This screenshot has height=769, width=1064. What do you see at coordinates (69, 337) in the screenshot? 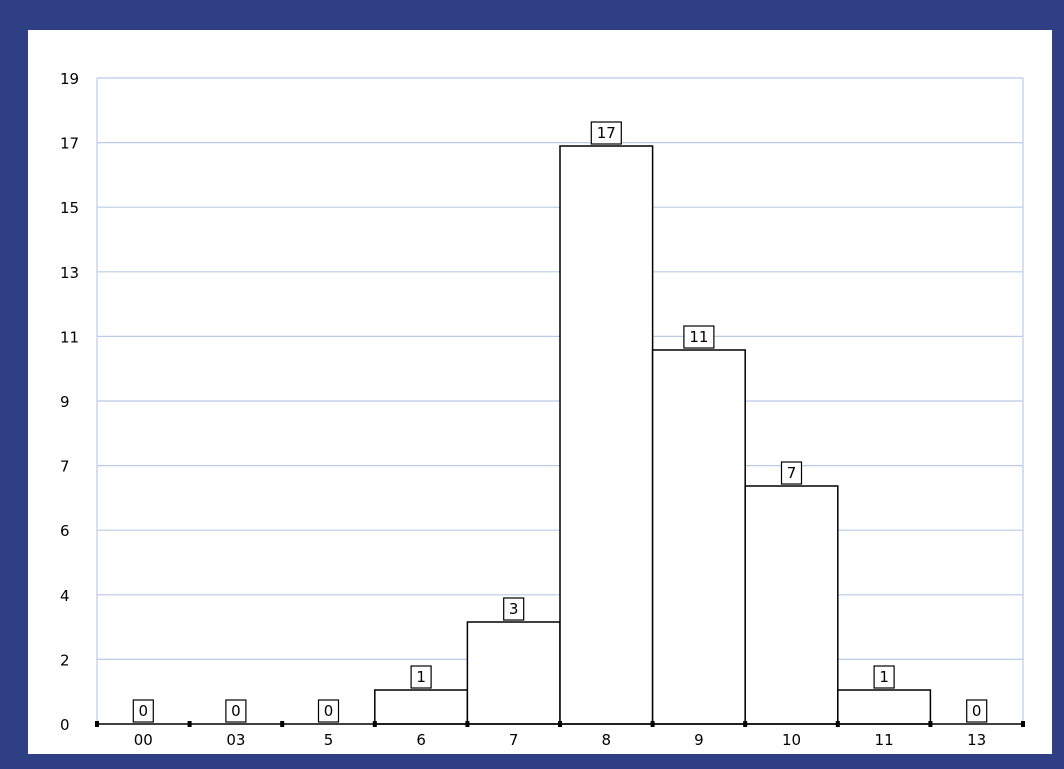
I see `y-tick-label: 11` at bounding box center [69, 337].